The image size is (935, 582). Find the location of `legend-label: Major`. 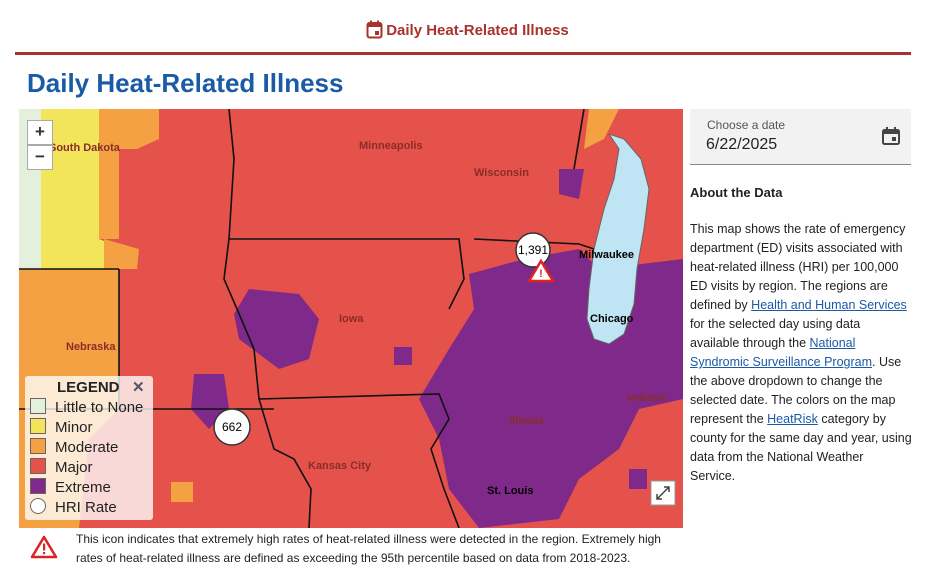

legend-label: Major is located at coordinates (74, 467).